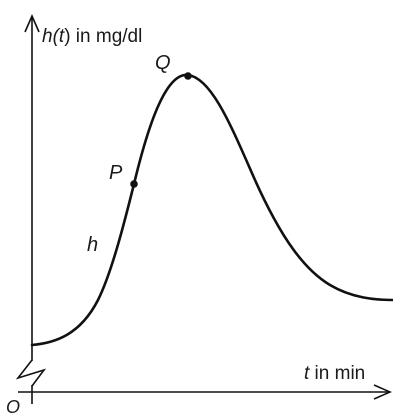  What do you see at coordinates (337, 373) in the screenshot?
I see `x-axis-label-unit: in min` at bounding box center [337, 373].